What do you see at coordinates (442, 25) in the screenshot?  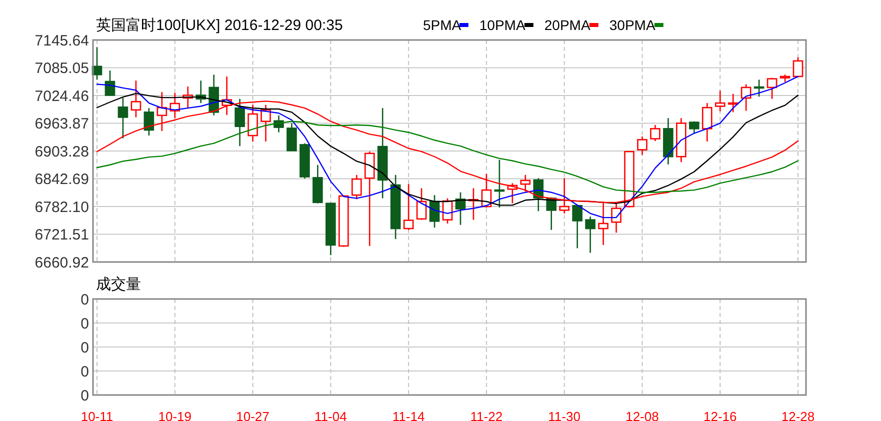 I see `legend-label: 5PMA` at bounding box center [442, 25].